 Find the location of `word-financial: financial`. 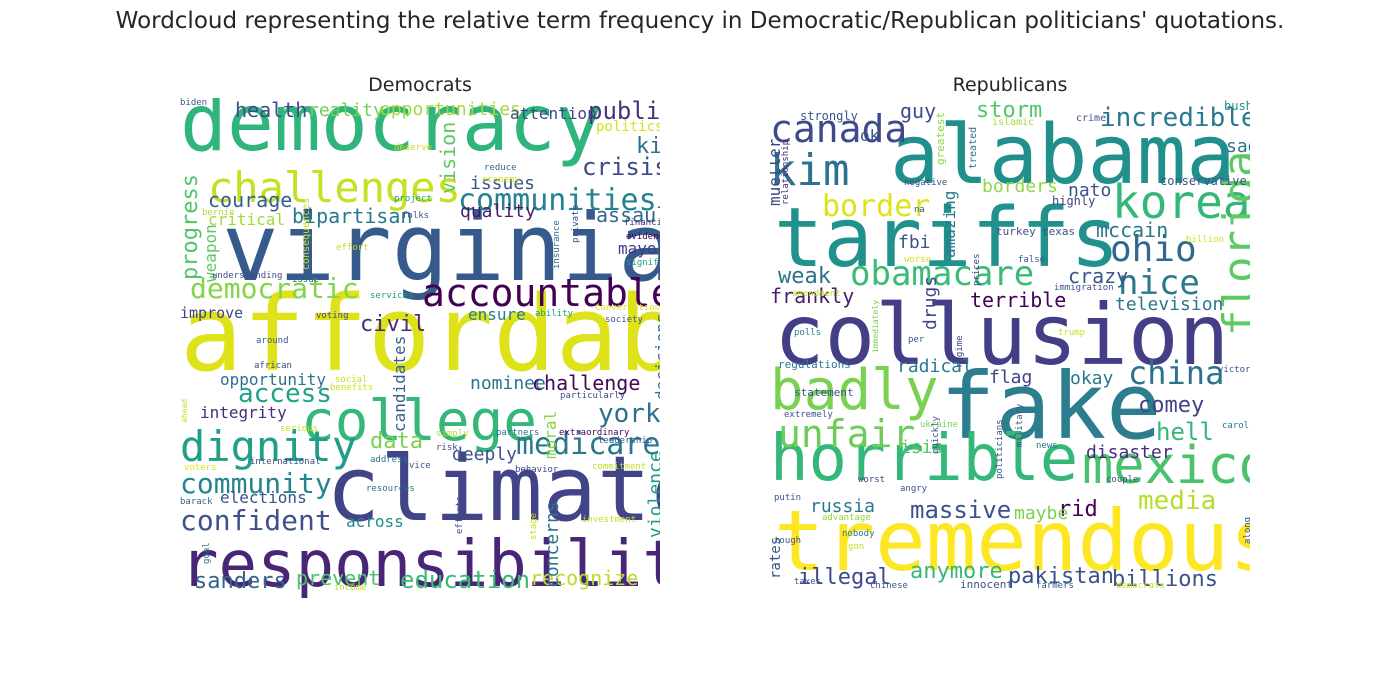

word-financial: financial is located at coordinates (642, 223).